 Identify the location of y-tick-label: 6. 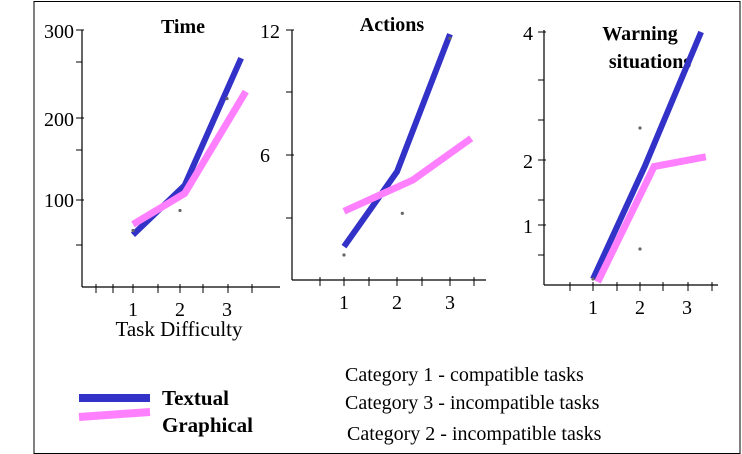
(265, 156).